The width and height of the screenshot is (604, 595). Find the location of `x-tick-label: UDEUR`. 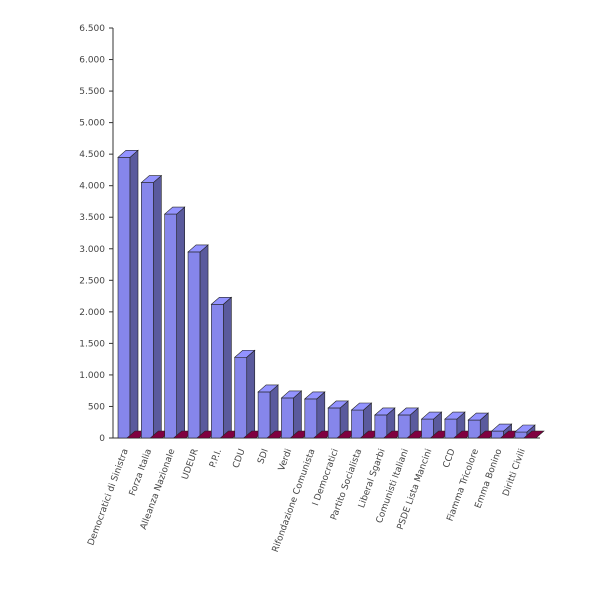

x-tick-label: UDEUR is located at coordinates (191, 465).